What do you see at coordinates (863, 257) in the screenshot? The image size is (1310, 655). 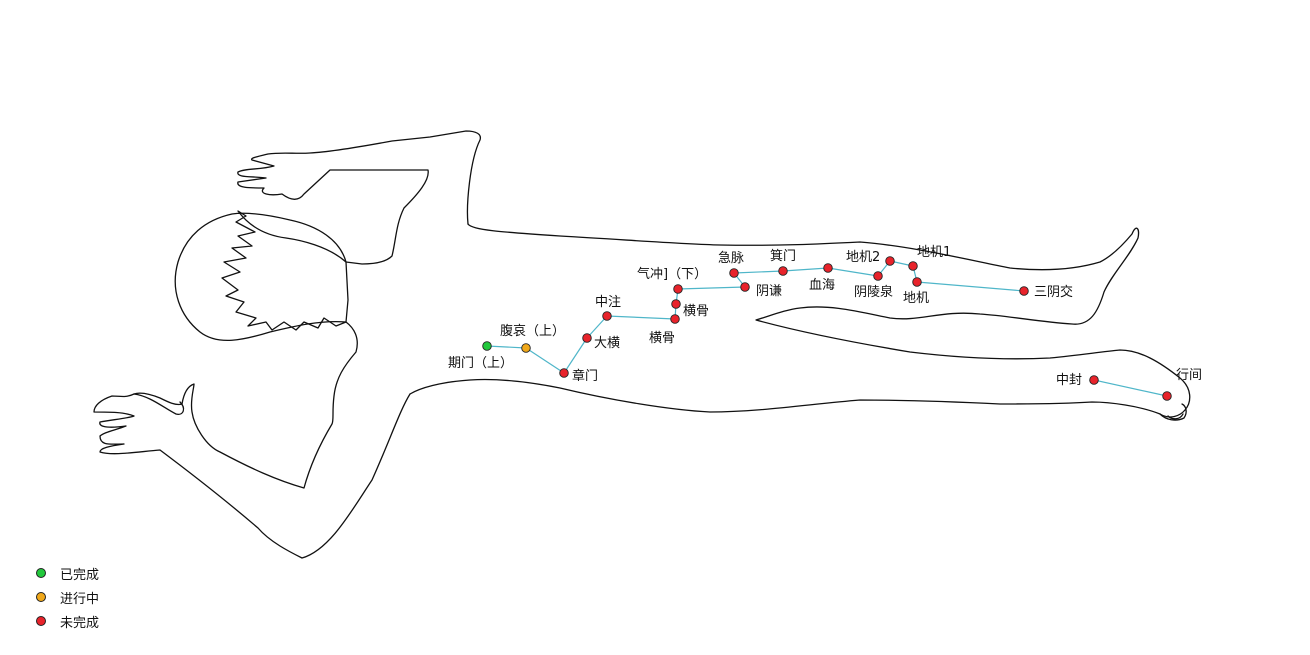 I see `acupoint-label-p14: 地机2` at bounding box center [863, 257].